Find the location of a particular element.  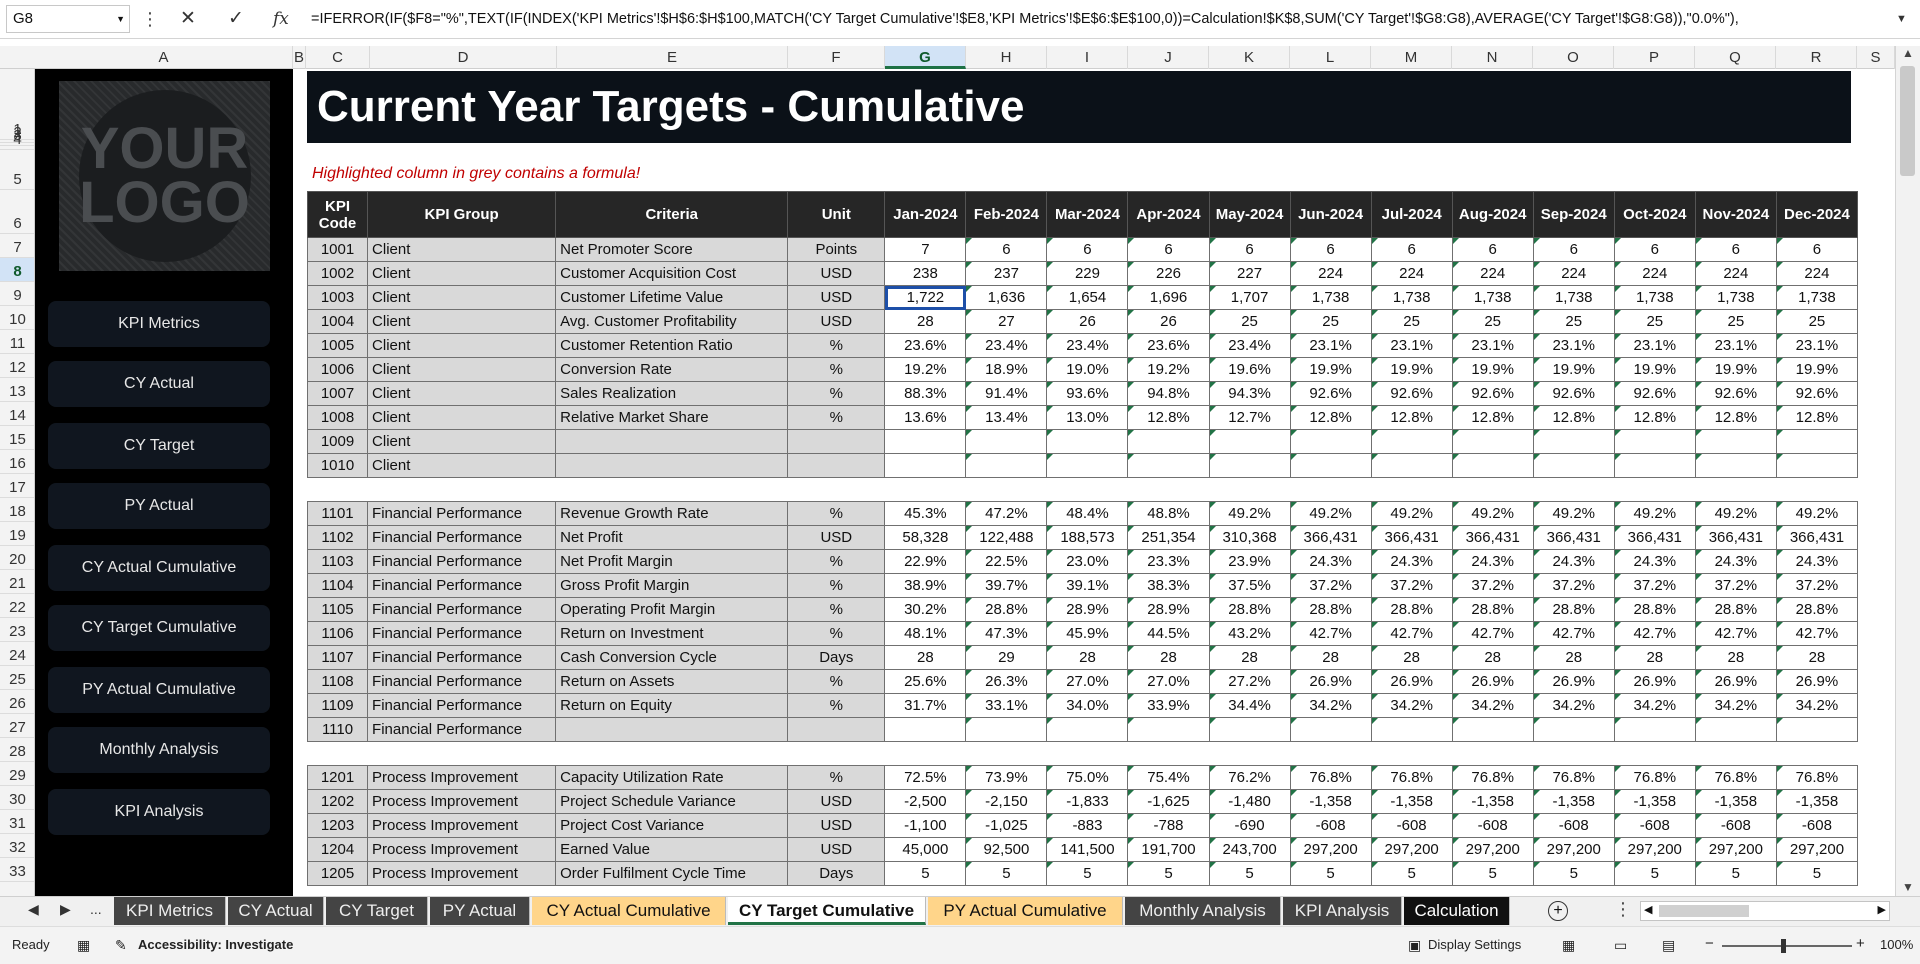

criteria-cell: Customer Retention Ratio is located at coordinates (672, 345).